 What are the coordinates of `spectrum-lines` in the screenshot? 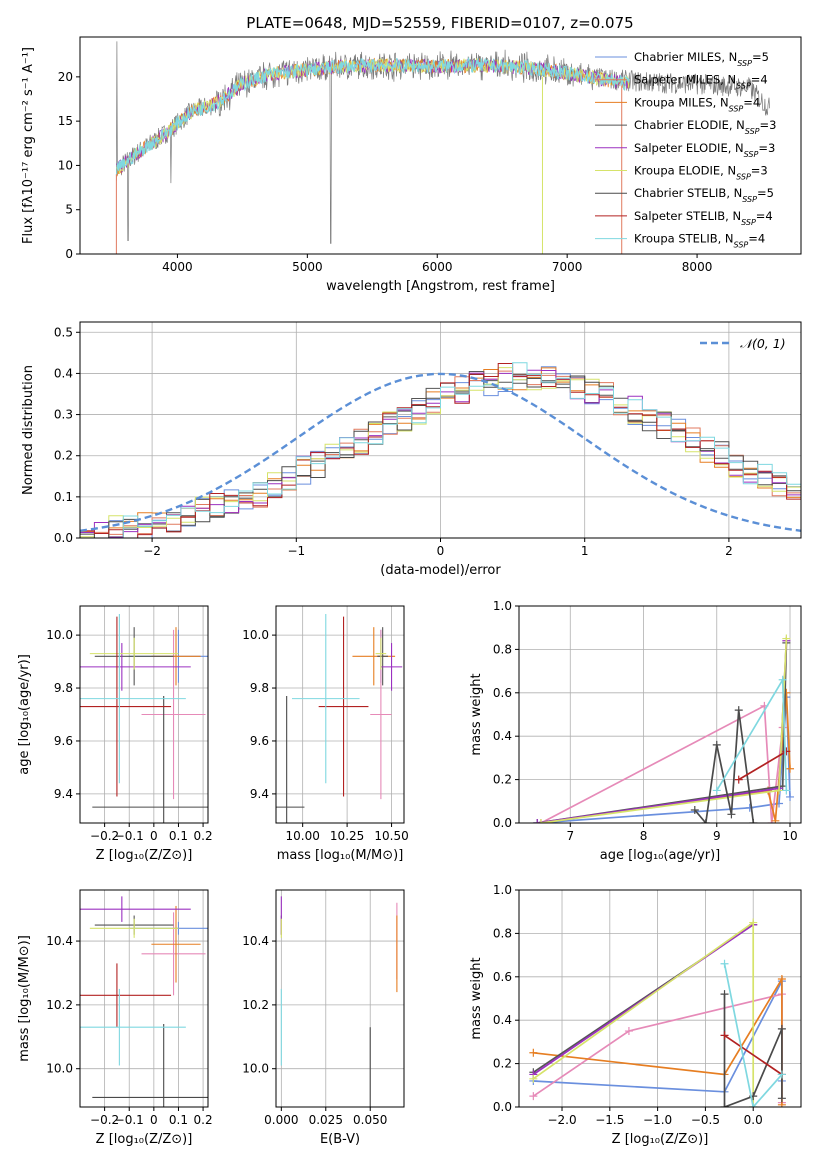 It's located at (442, 147).